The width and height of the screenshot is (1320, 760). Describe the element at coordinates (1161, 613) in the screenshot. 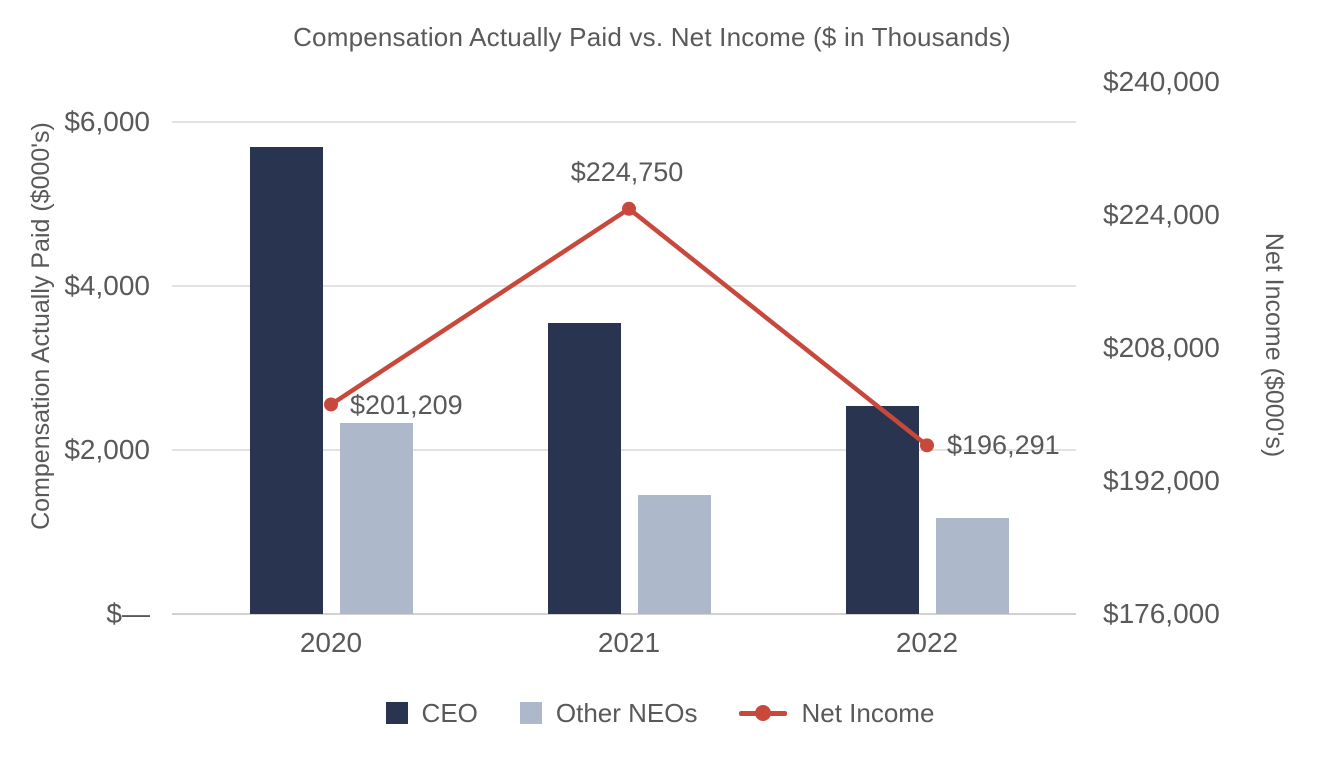

I see `y-axis-right-tick-label: $176,000` at that location.